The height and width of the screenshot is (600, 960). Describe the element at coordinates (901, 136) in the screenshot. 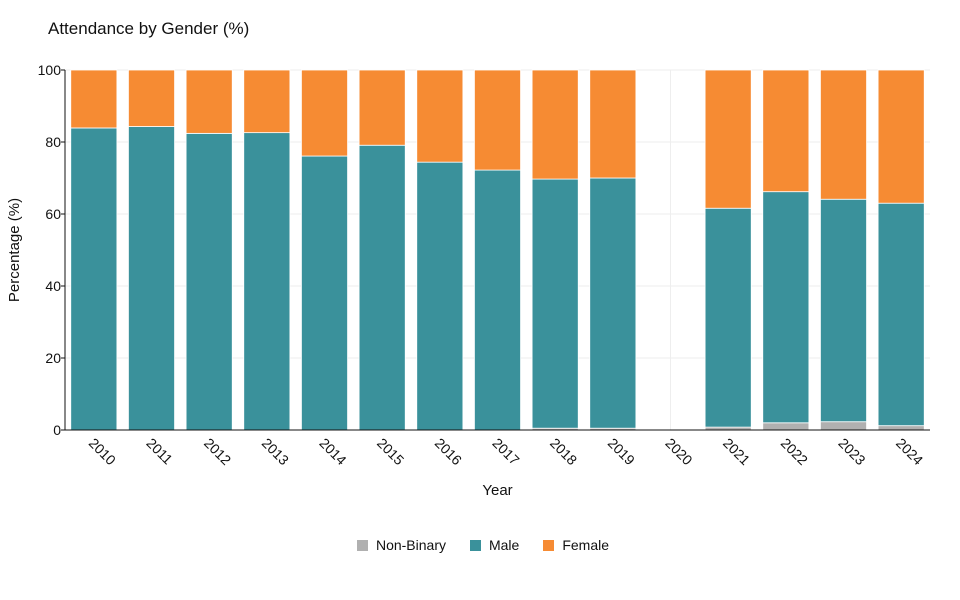

I see `bar-female-2024` at that location.